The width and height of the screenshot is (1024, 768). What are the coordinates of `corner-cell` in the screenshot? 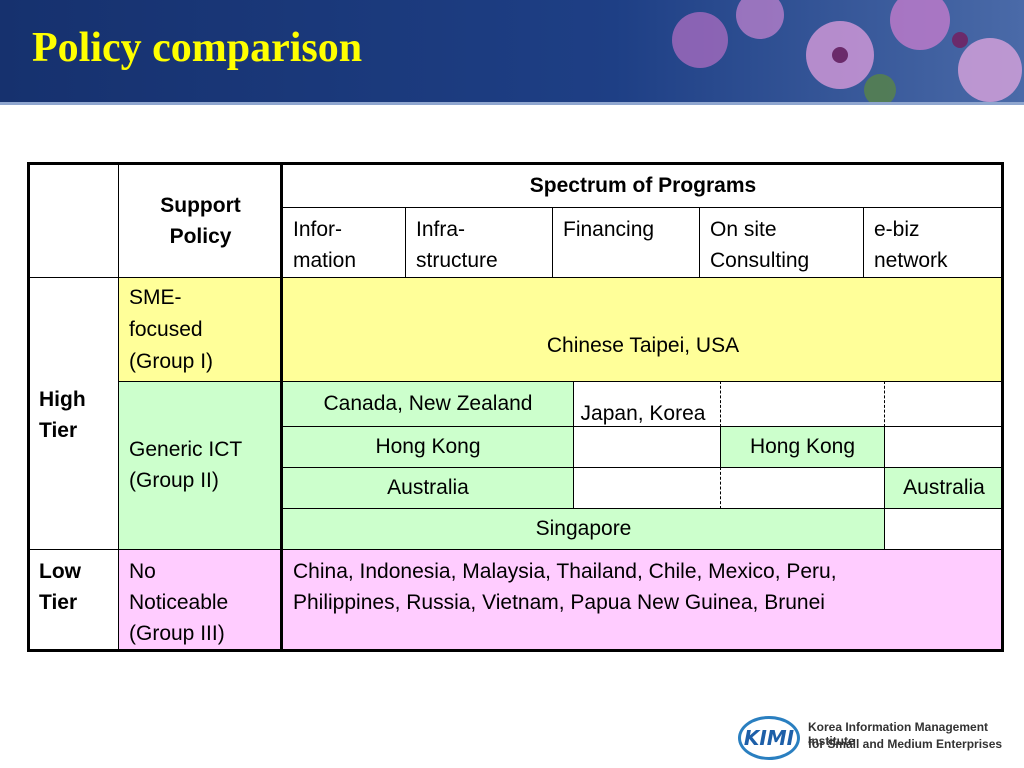 It's located at (73, 220).